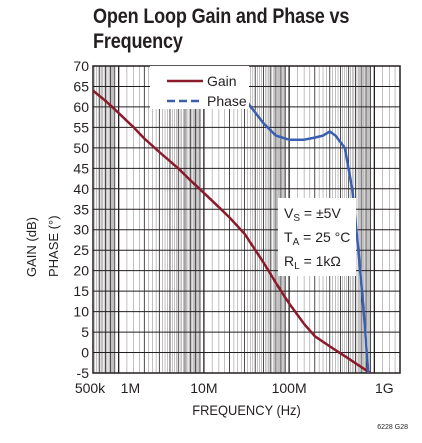 The width and height of the screenshot is (422, 443). What do you see at coordinates (81, 168) in the screenshot?
I see `y-tick-label: 45` at bounding box center [81, 168].